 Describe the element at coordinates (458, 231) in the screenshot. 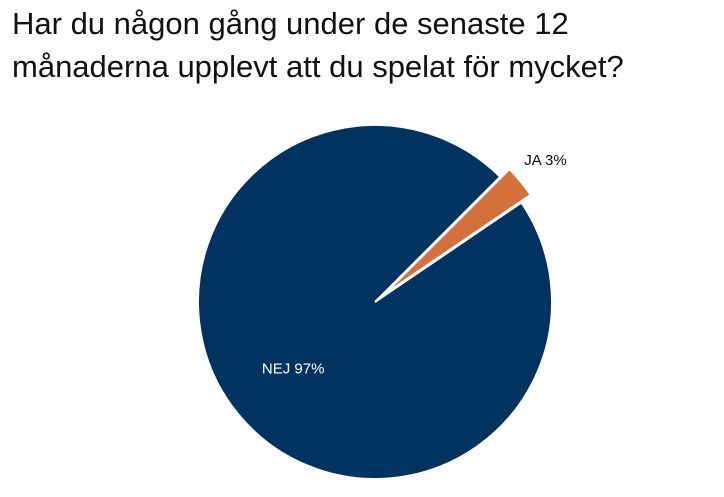

I see `pie-slice` at that location.